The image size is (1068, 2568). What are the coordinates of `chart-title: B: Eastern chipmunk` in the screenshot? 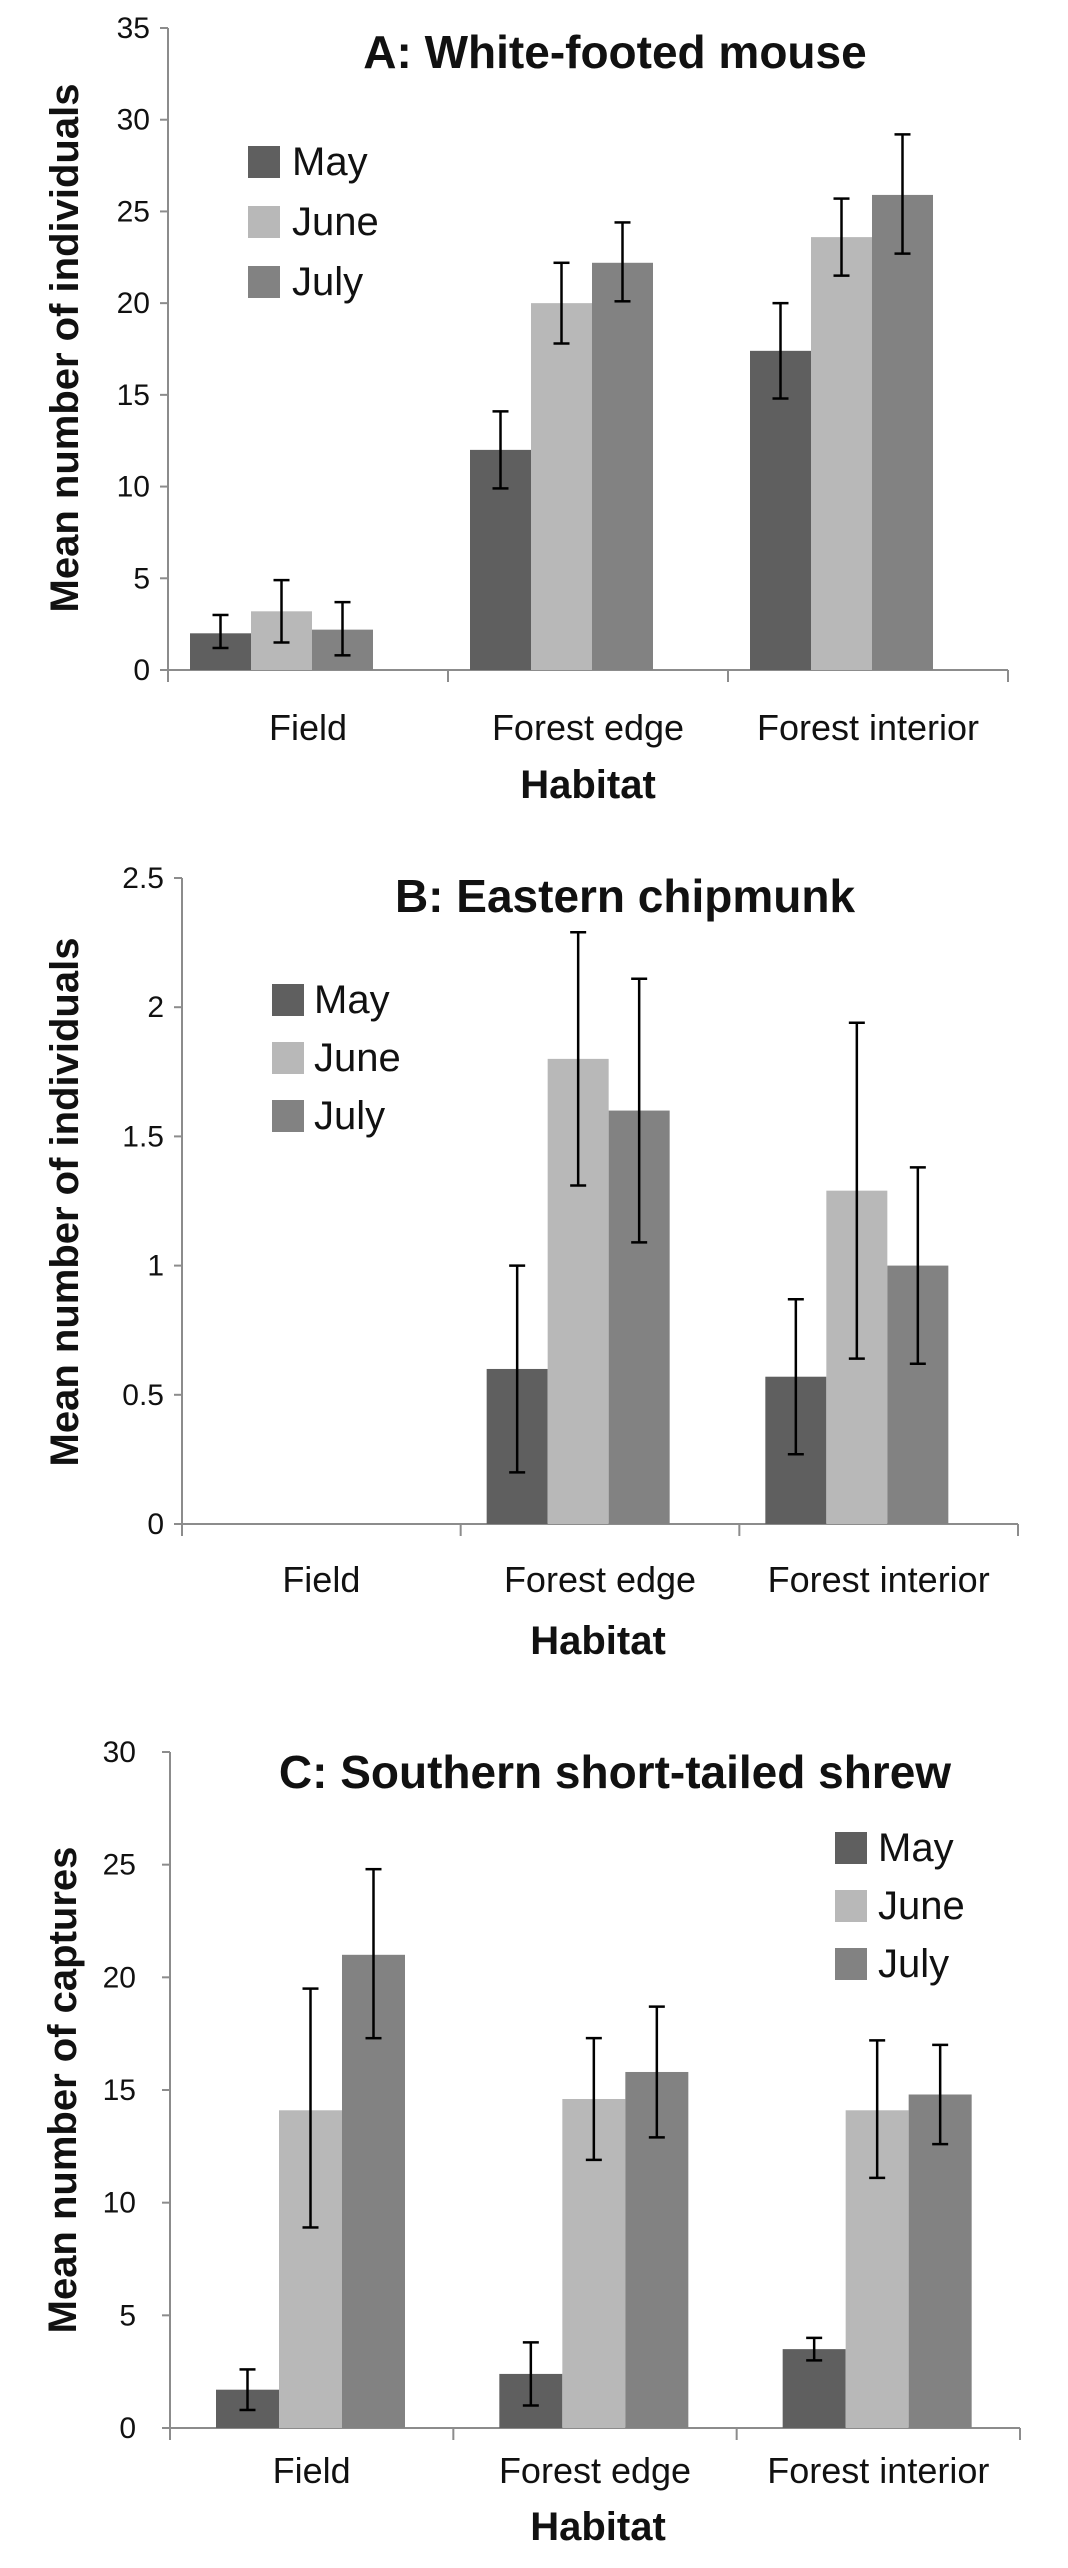 It's located at (625, 896).